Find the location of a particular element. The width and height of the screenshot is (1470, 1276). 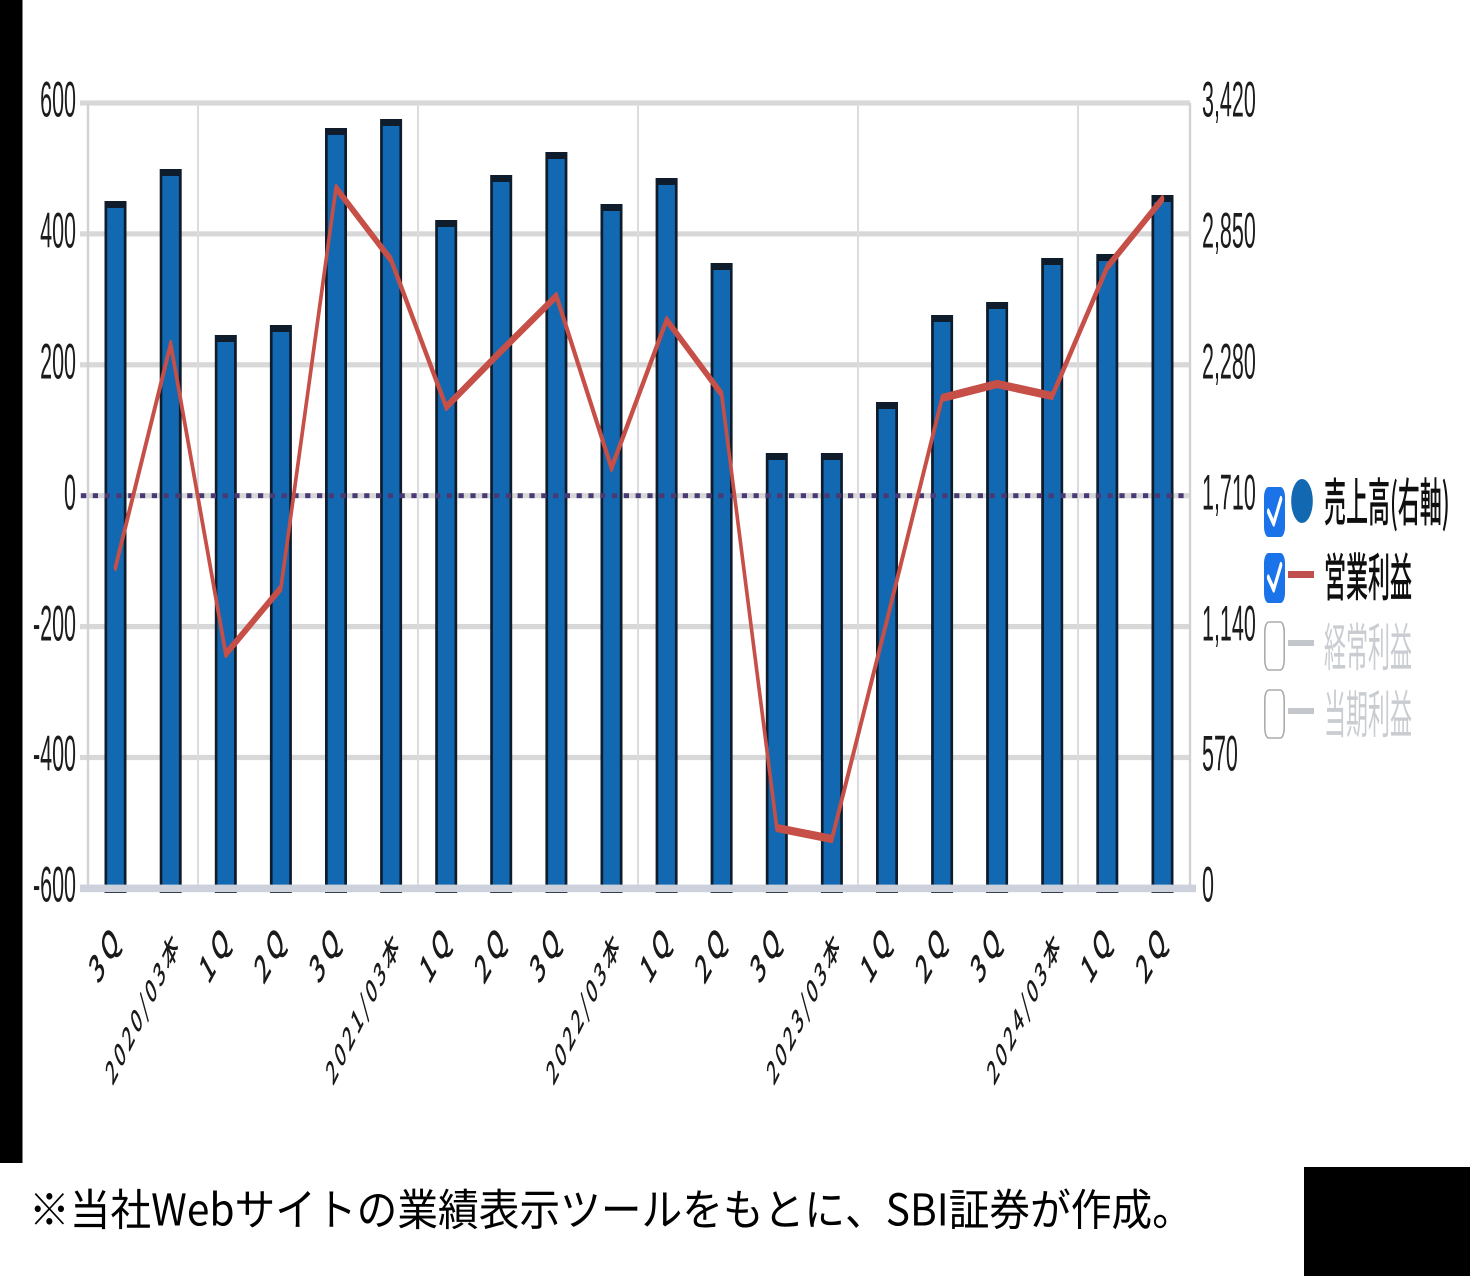

svg-text: 1,140 is located at coordinates (1229, 624).